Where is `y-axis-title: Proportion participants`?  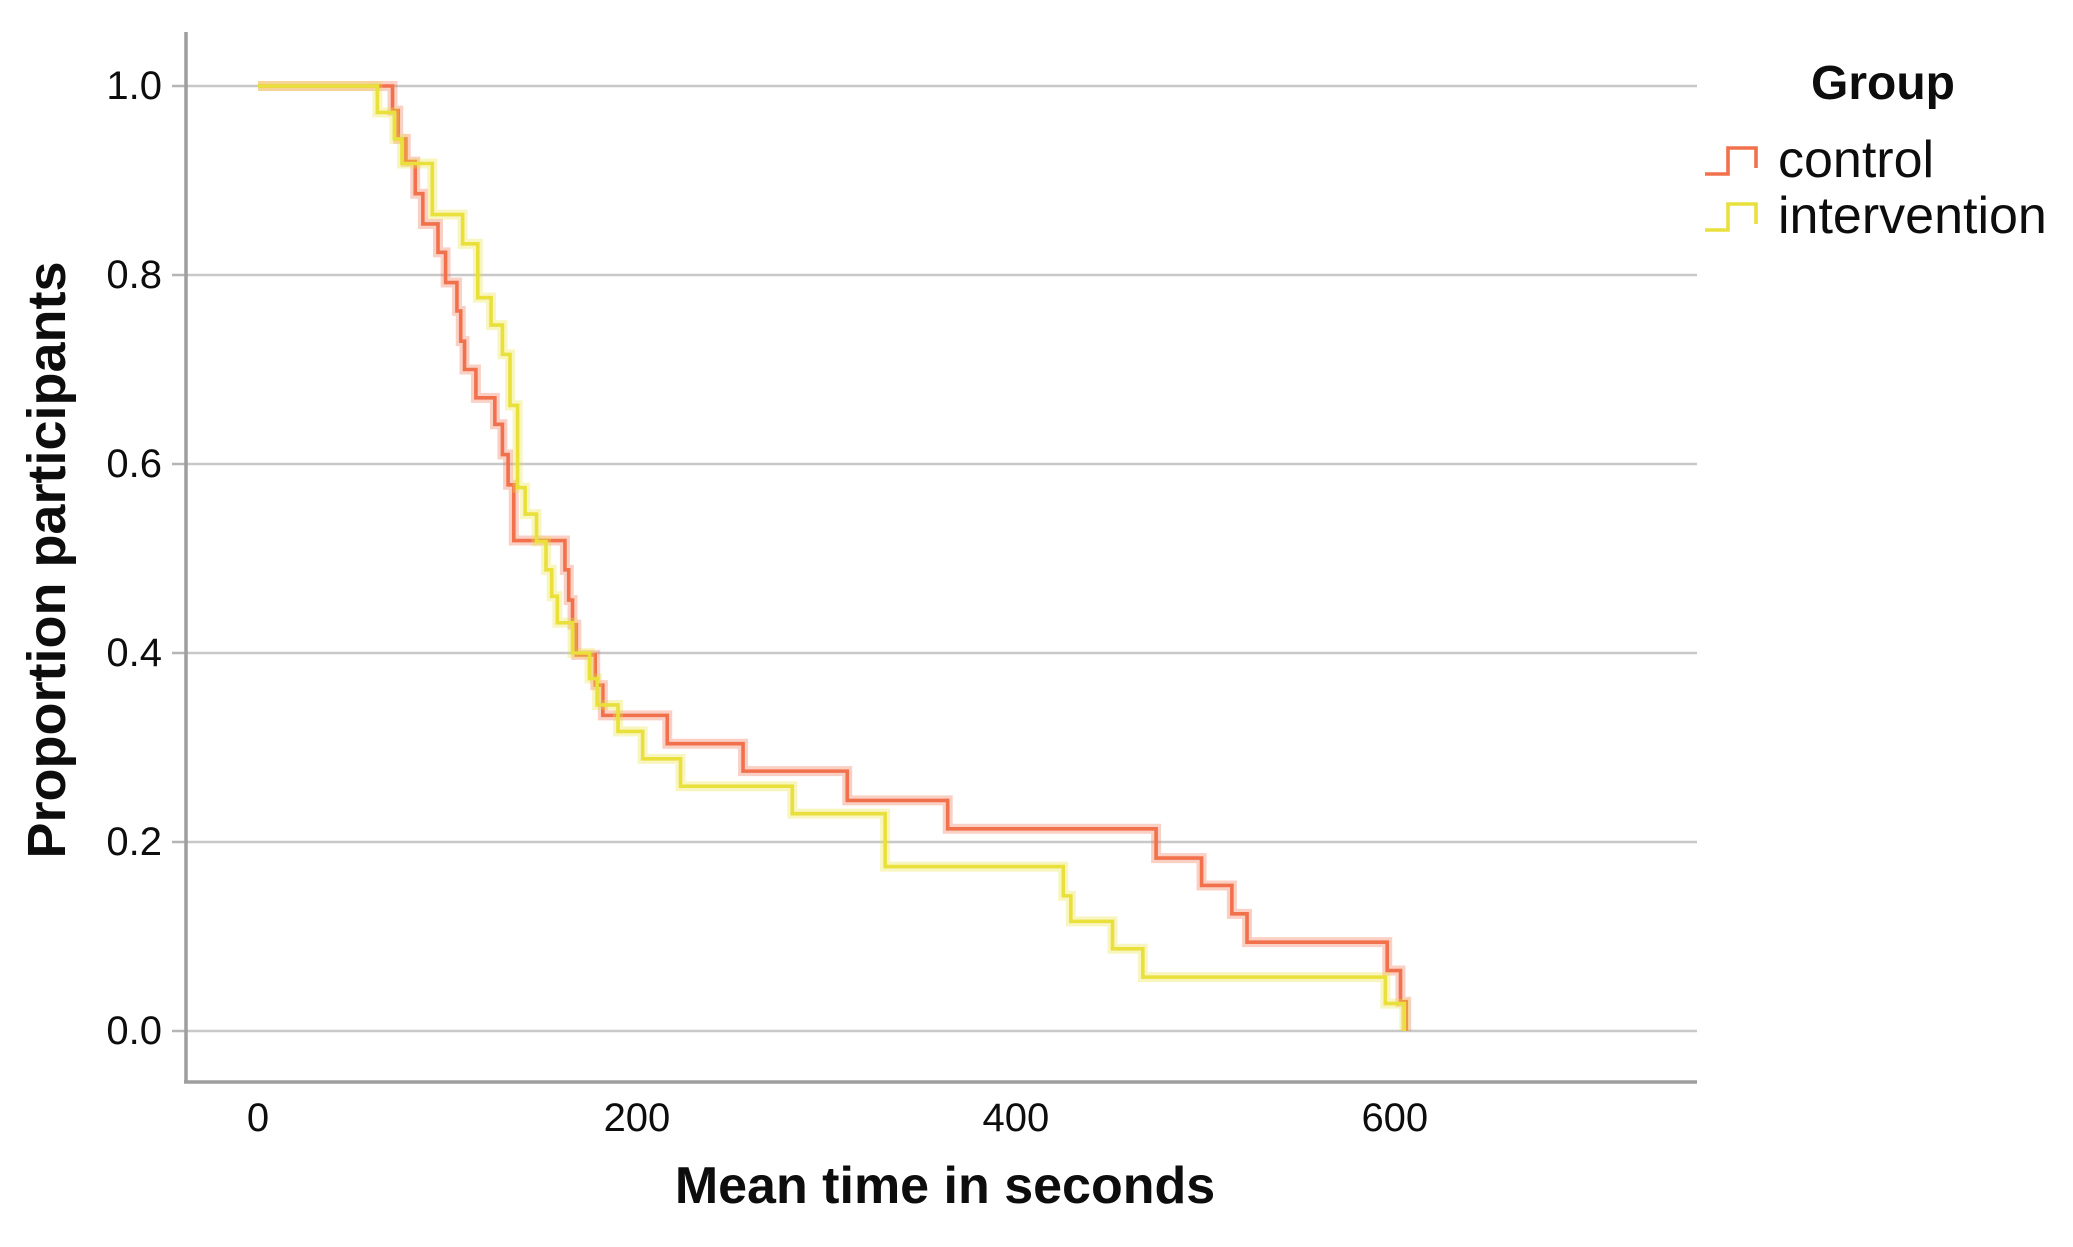
y-axis-title: Proportion participants is located at coordinates (47, 560).